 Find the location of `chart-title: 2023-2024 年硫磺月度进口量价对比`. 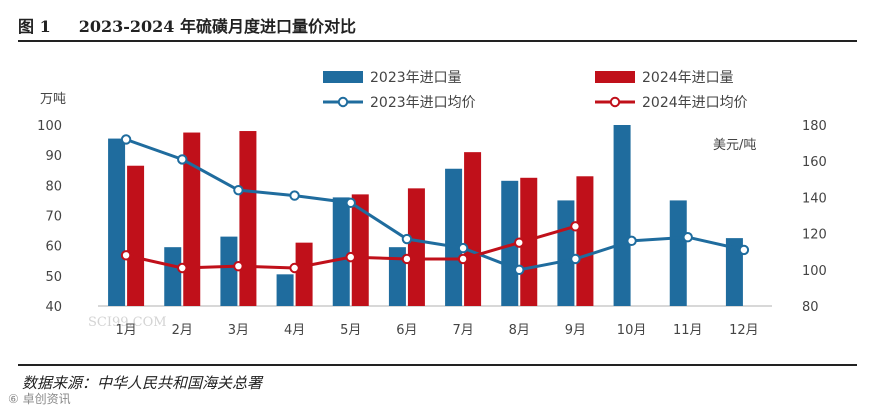

chart-title: 2023-2024 年硫磺月度进口量价对比 is located at coordinates (217, 26).